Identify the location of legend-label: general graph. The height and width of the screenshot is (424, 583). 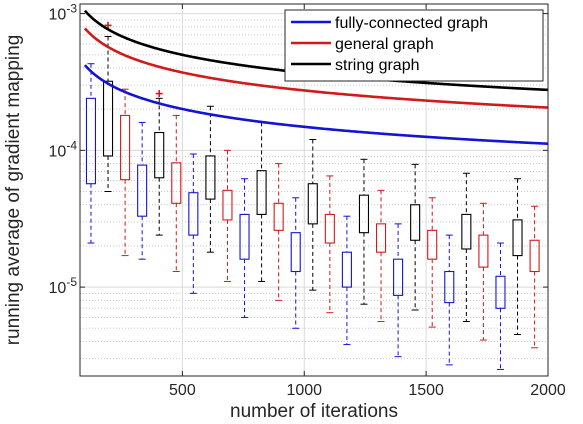
(384, 44).